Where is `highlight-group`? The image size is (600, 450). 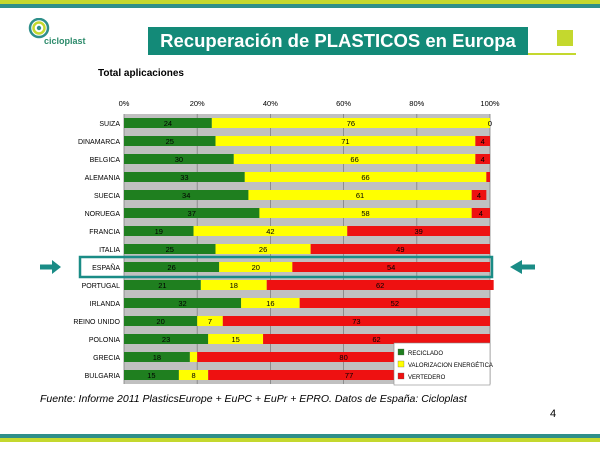
highlight-group is located at coordinates (287, 267).